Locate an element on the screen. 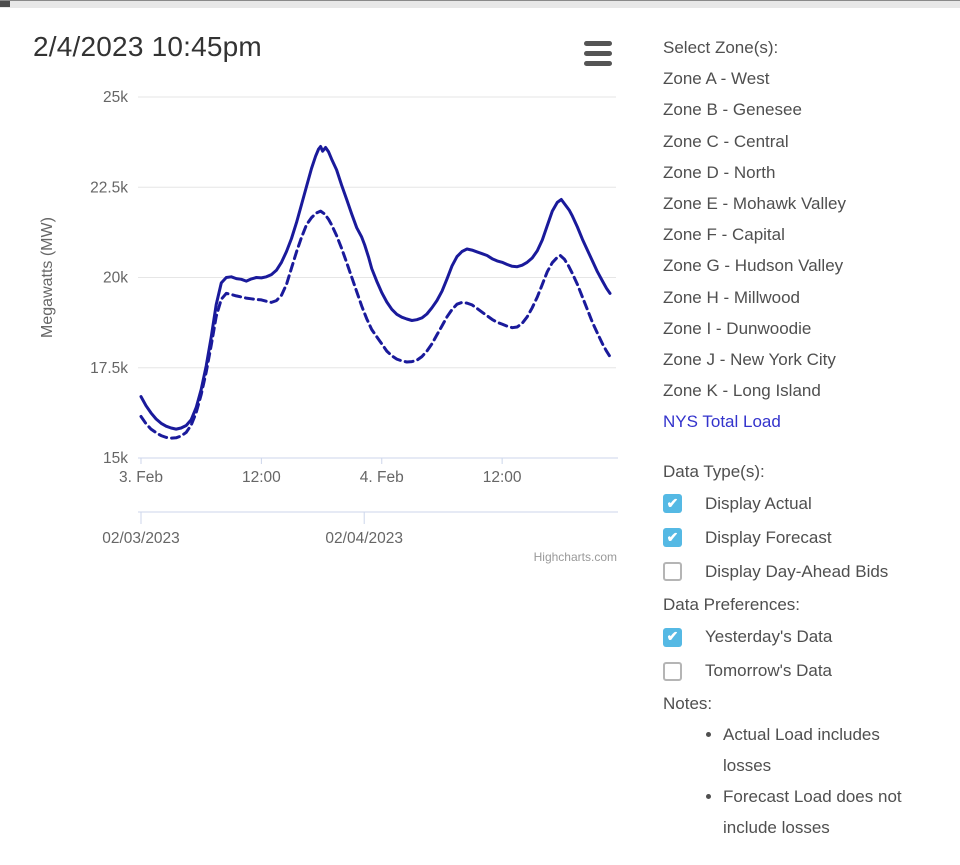 The image size is (960, 865). data-preference-checkbox-group: ✔ Yesterday's Data Tomorrow's Data is located at coordinates (809, 654).